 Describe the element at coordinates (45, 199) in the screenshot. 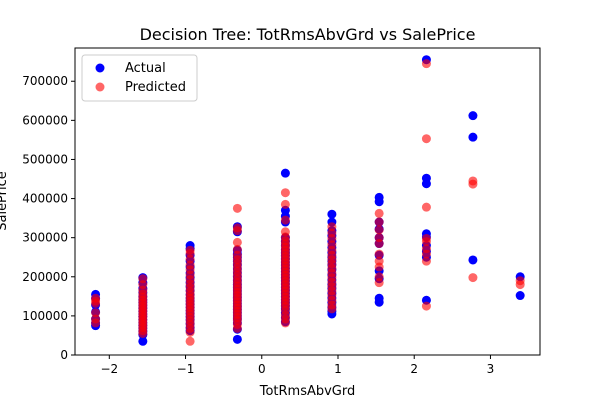

I see `y-tick-label: 400000` at that location.